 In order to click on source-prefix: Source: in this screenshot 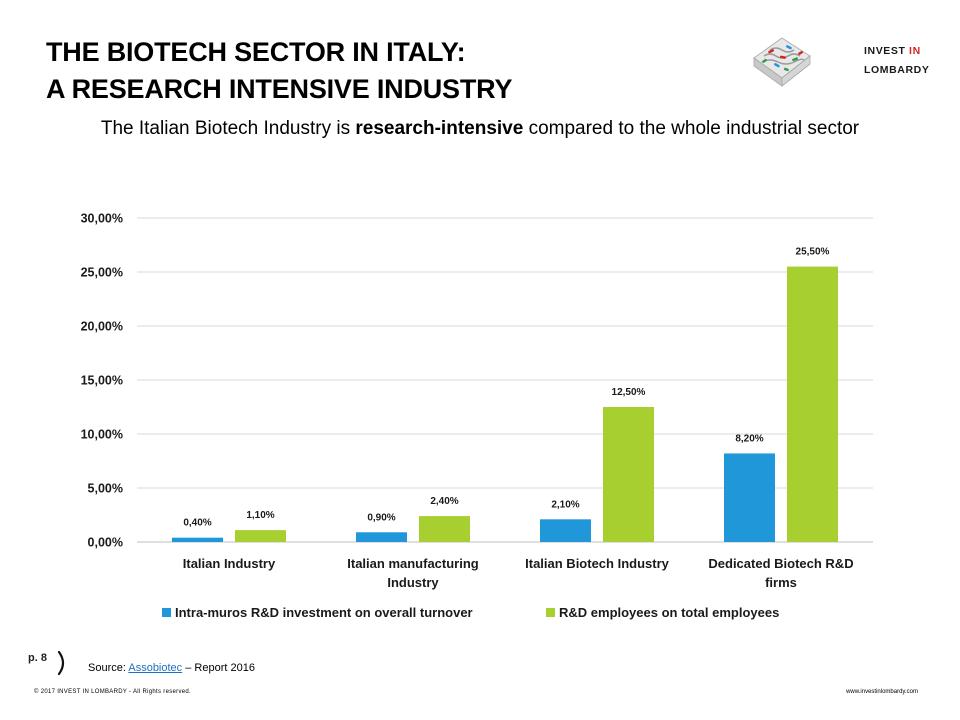, I will do `click(108, 668)`.